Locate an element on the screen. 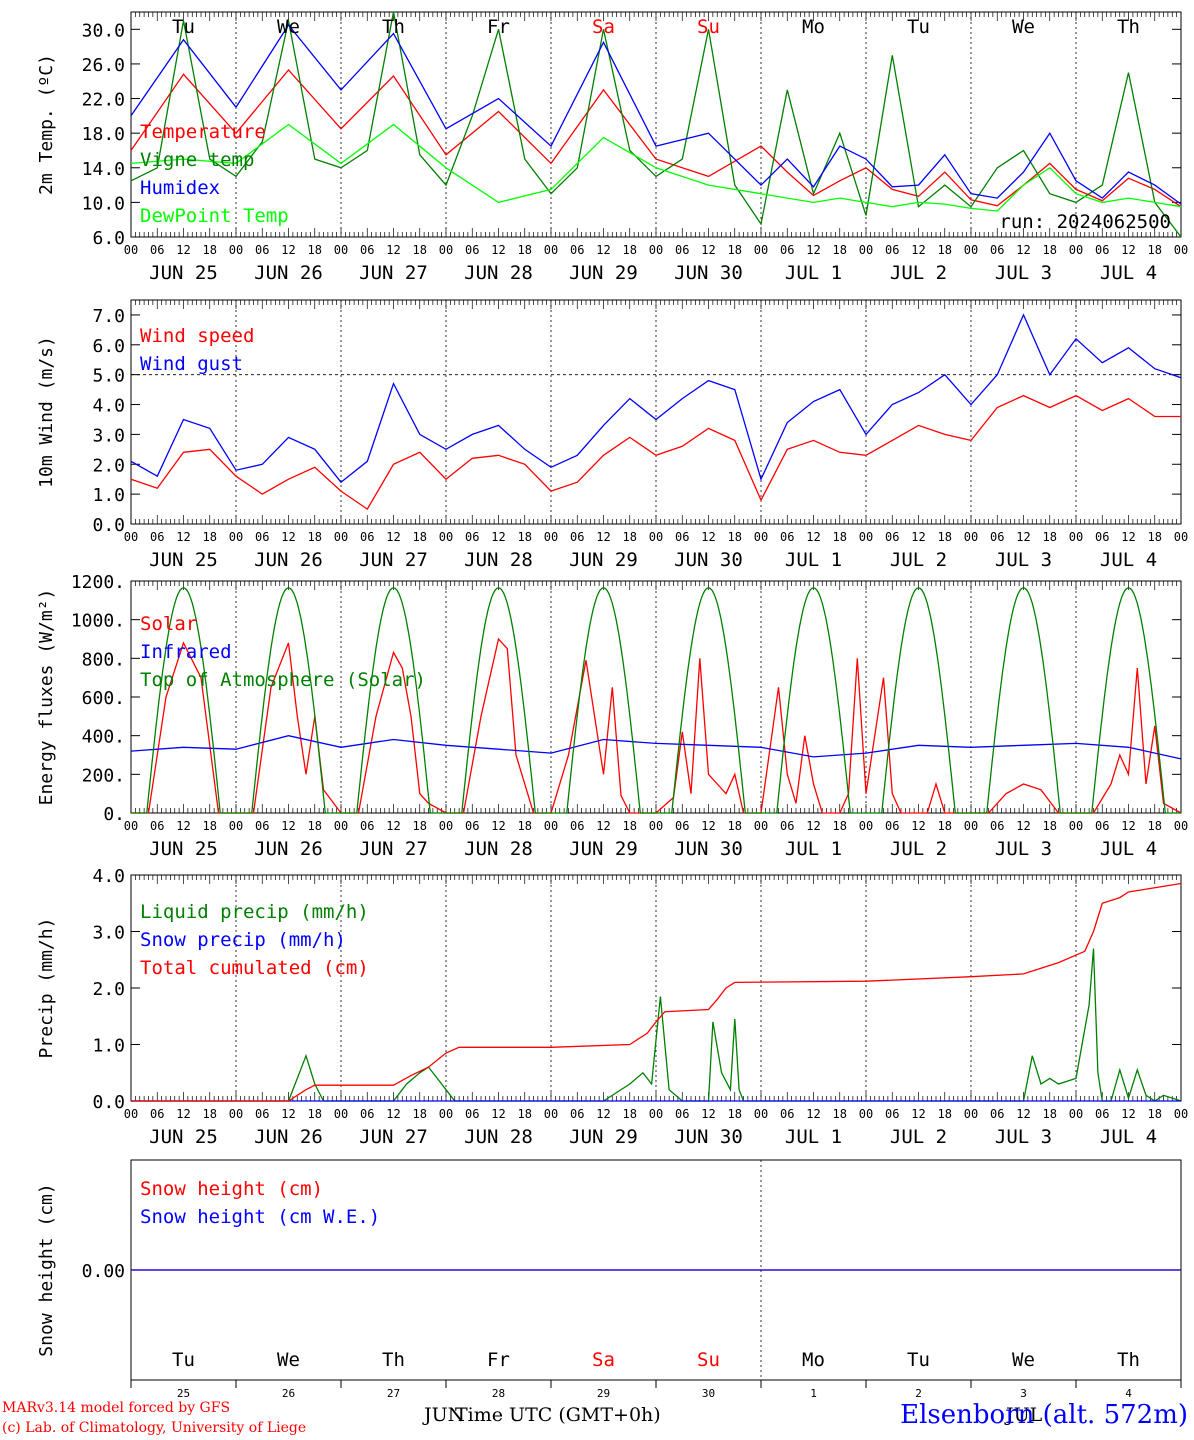 Image resolution: width=1194 pixels, height=1440 pixels. legend-entry: Infrared is located at coordinates (186, 652).